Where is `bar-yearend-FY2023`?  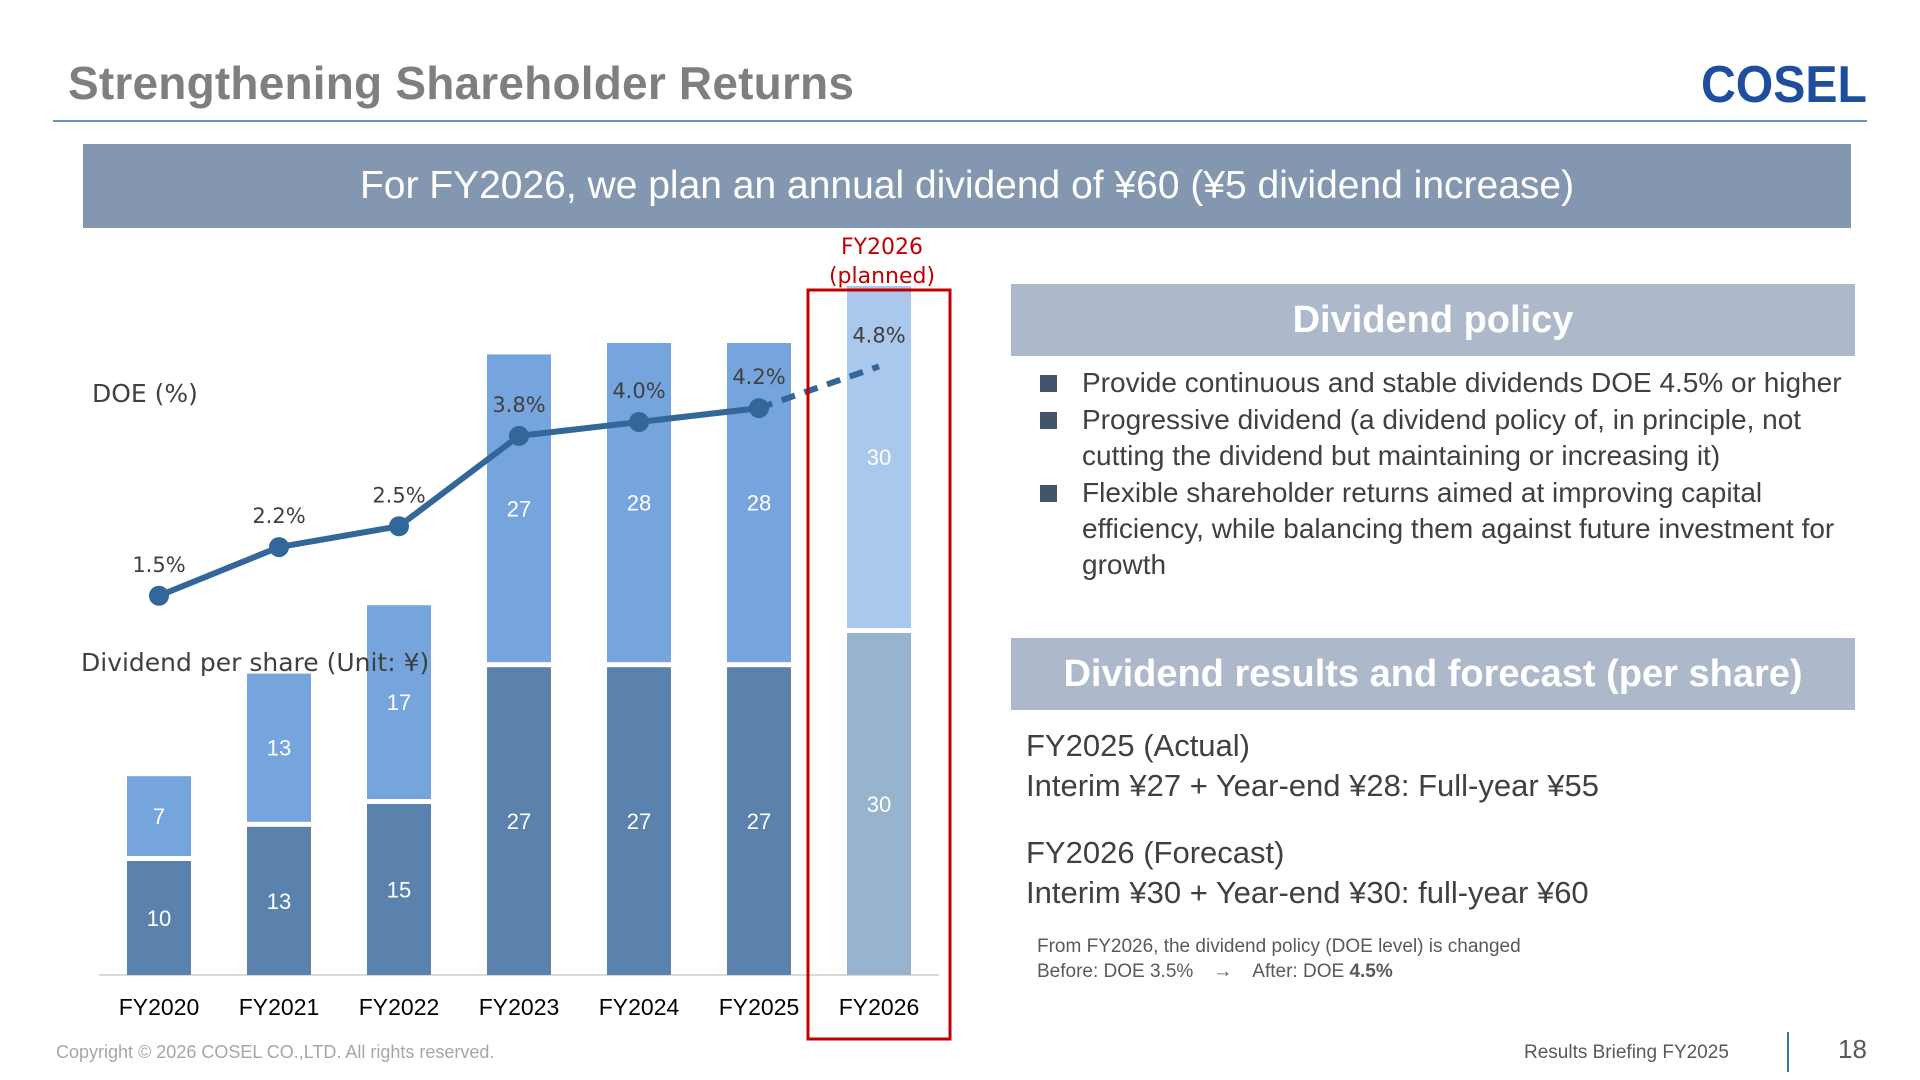
bar-yearend-FY2023 is located at coordinates (519, 508).